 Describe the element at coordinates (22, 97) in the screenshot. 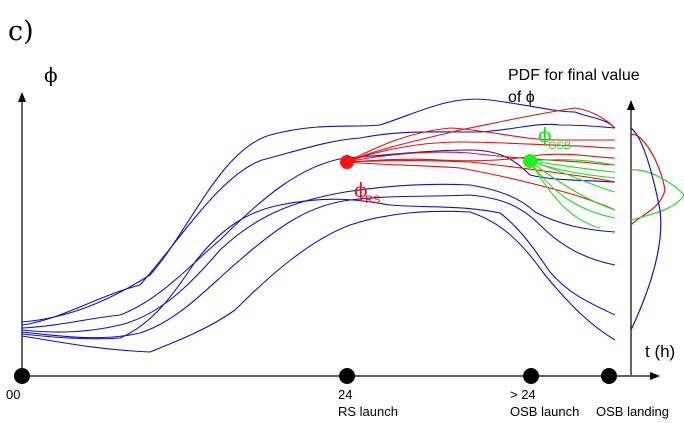

I see `y-axis-arrow` at that location.